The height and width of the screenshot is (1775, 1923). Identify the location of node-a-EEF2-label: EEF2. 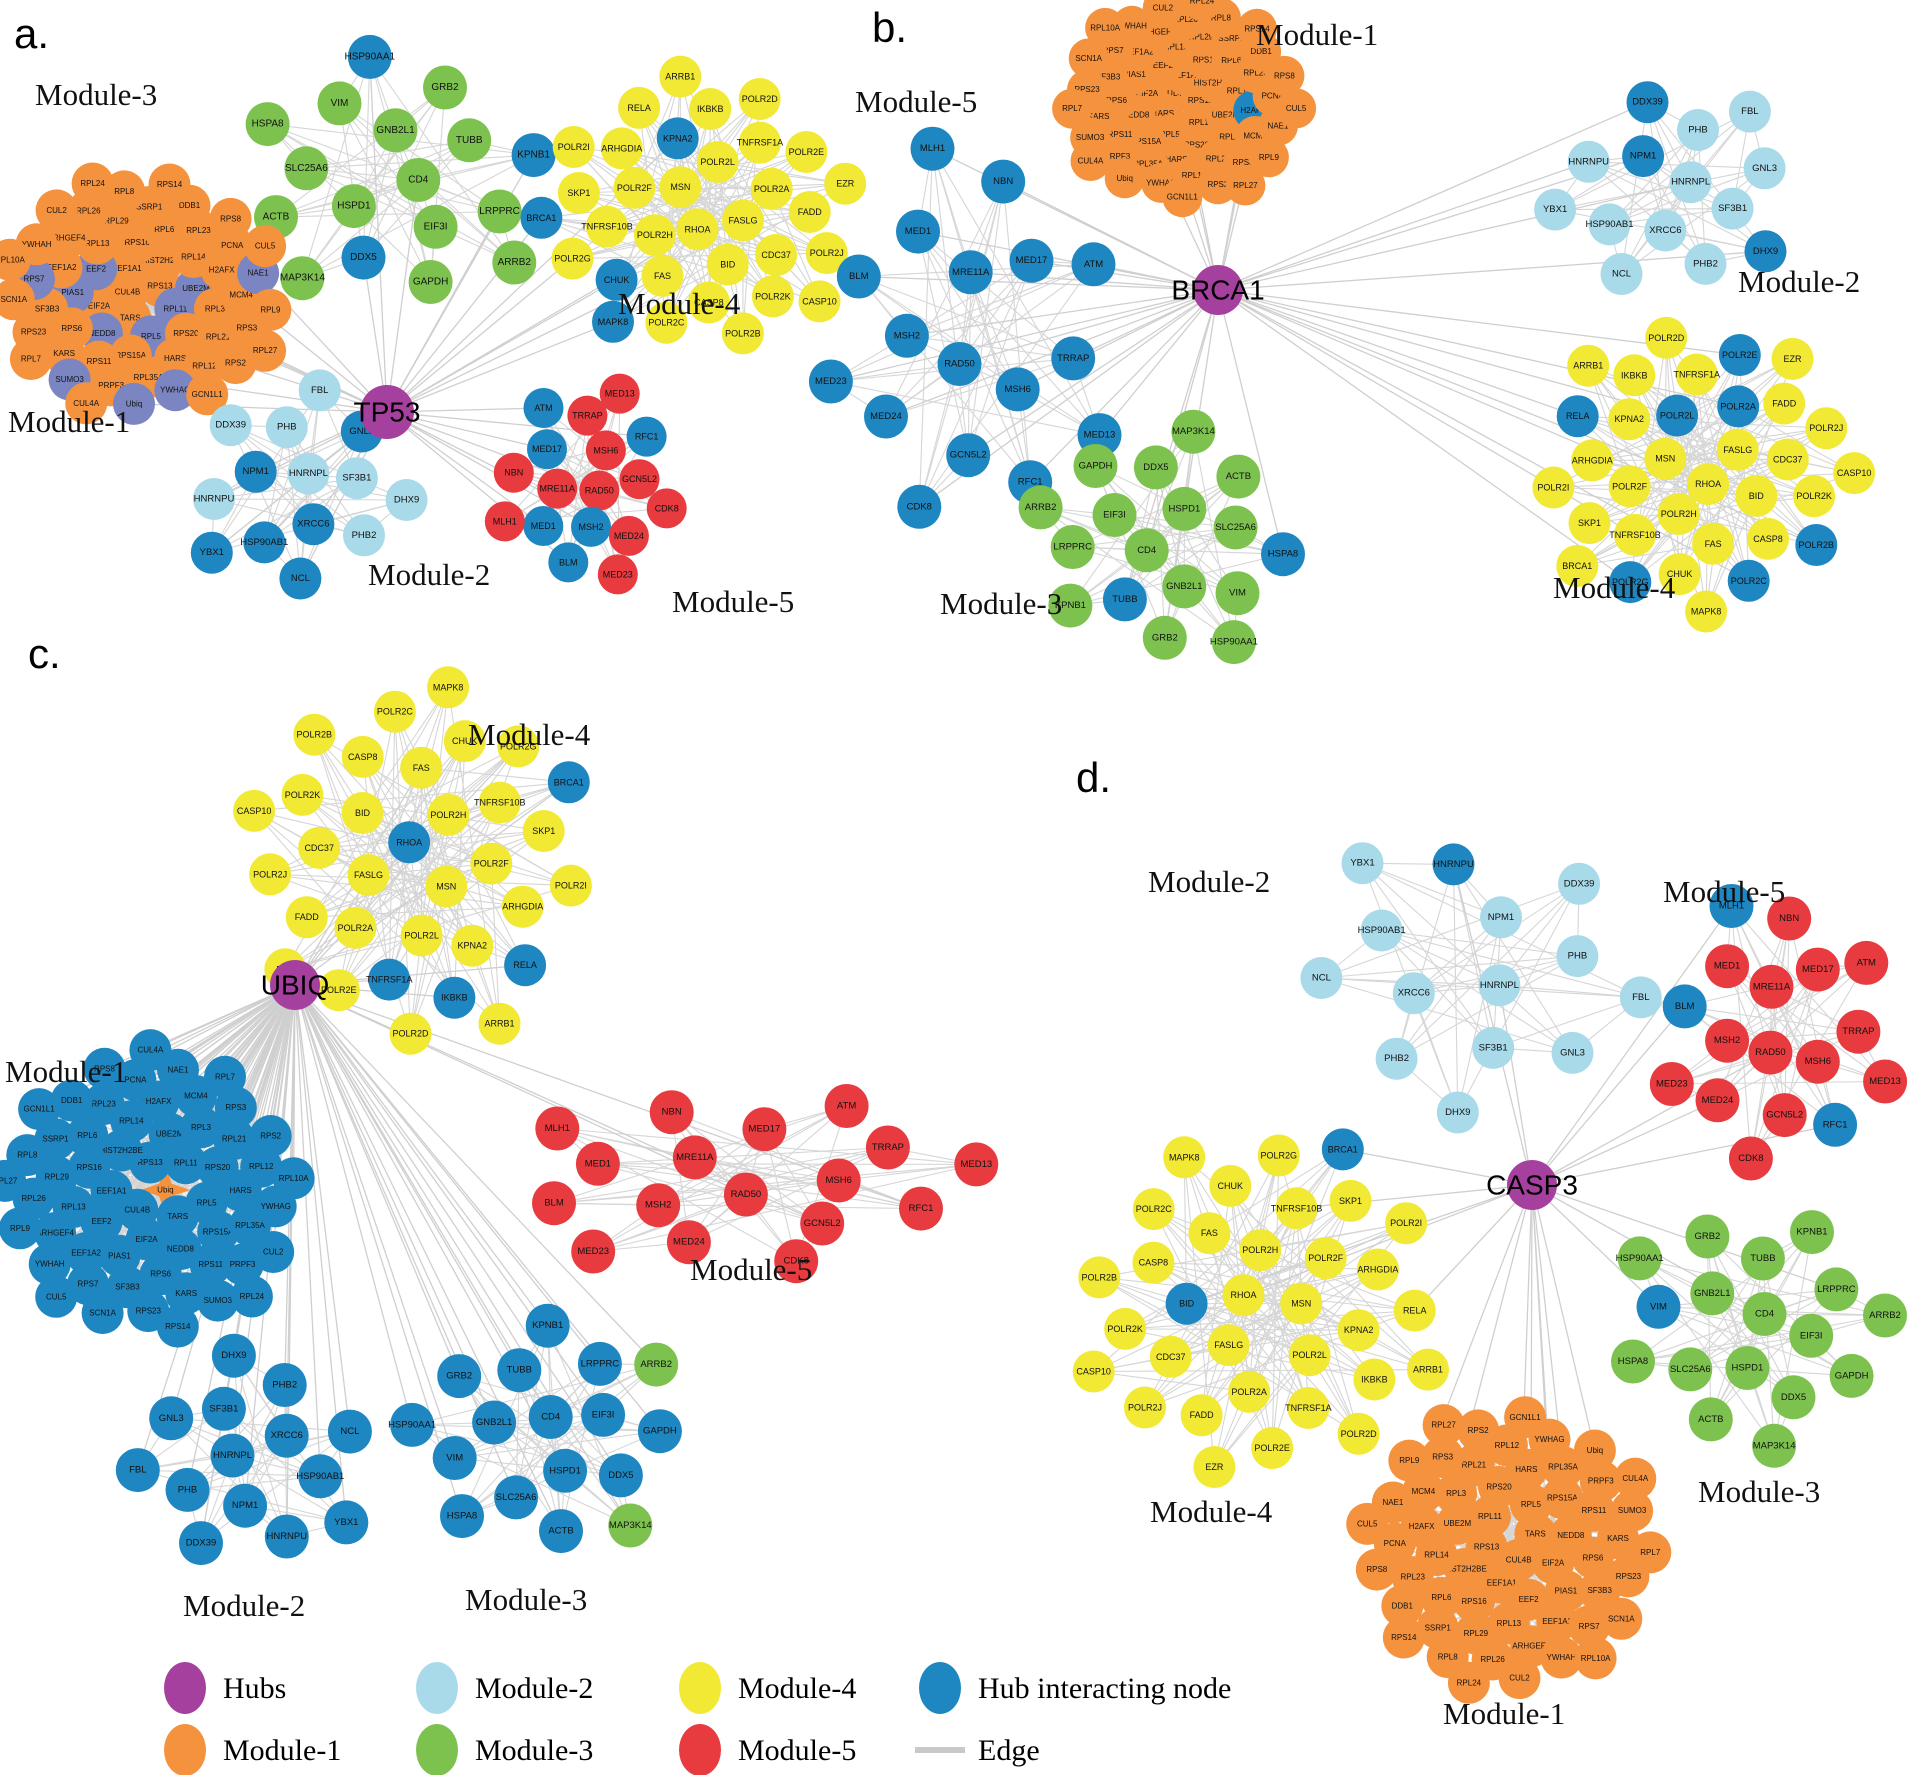
(96, 269).